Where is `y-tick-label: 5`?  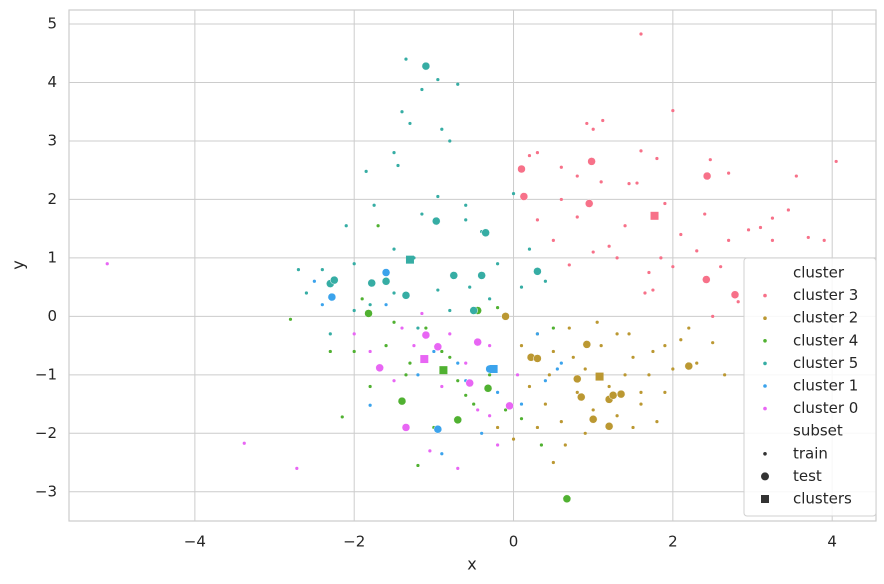 y-tick-label: 5 is located at coordinates (52, 24).